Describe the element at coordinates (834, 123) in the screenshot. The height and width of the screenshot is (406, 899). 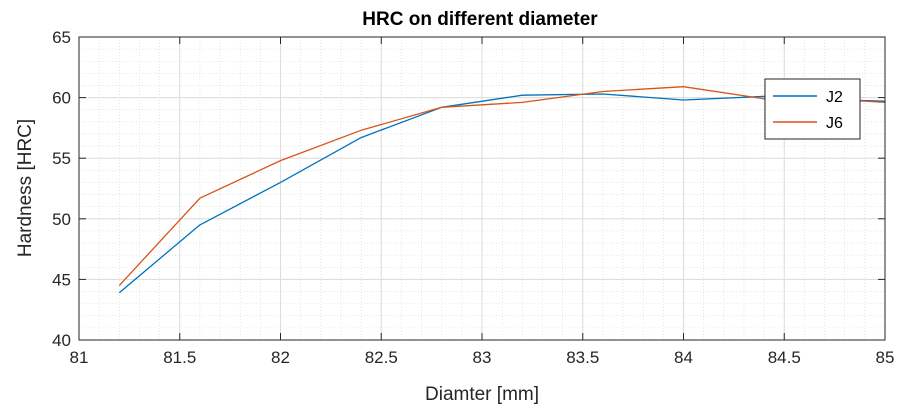
I see `legend-label-j6: J6` at that location.